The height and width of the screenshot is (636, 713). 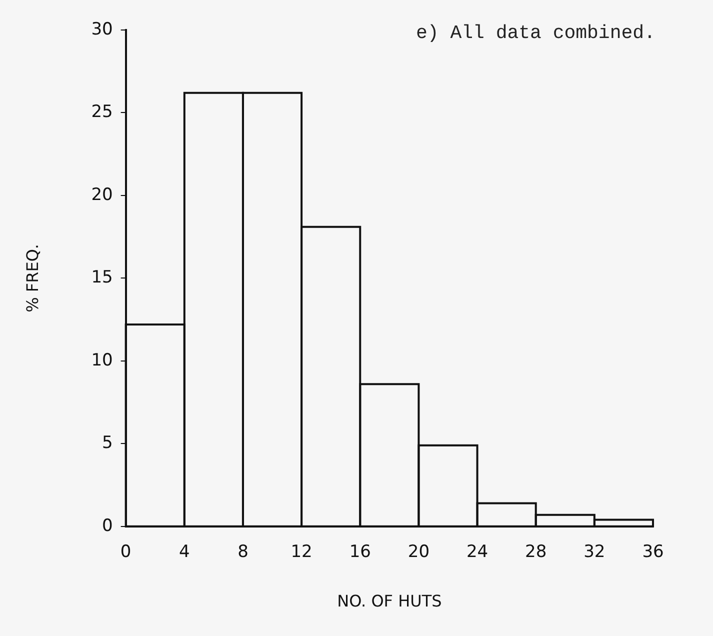 What do you see at coordinates (536, 552) in the screenshot?
I see `x-tick-label: 28` at bounding box center [536, 552].